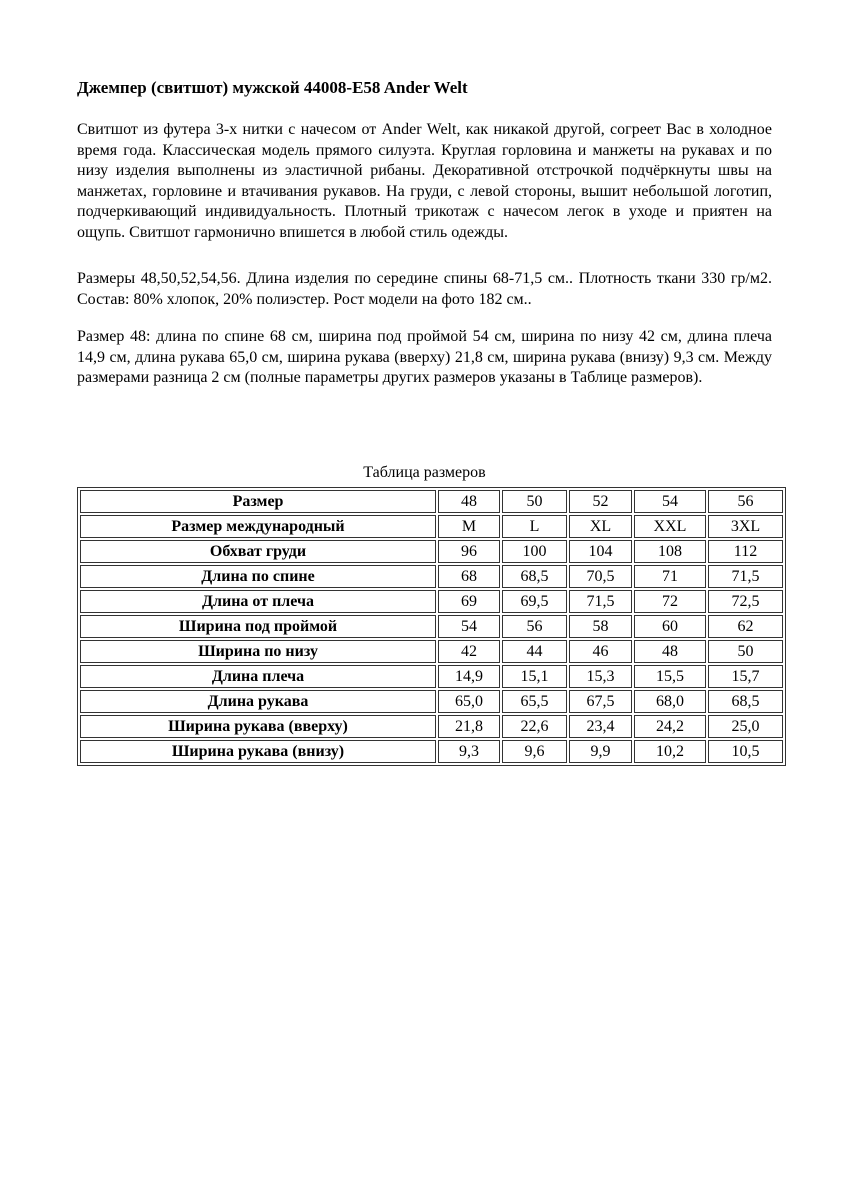 The height and width of the screenshot is (1200, 848). I want to click on table-cell: 25,0, so click(745, 726).